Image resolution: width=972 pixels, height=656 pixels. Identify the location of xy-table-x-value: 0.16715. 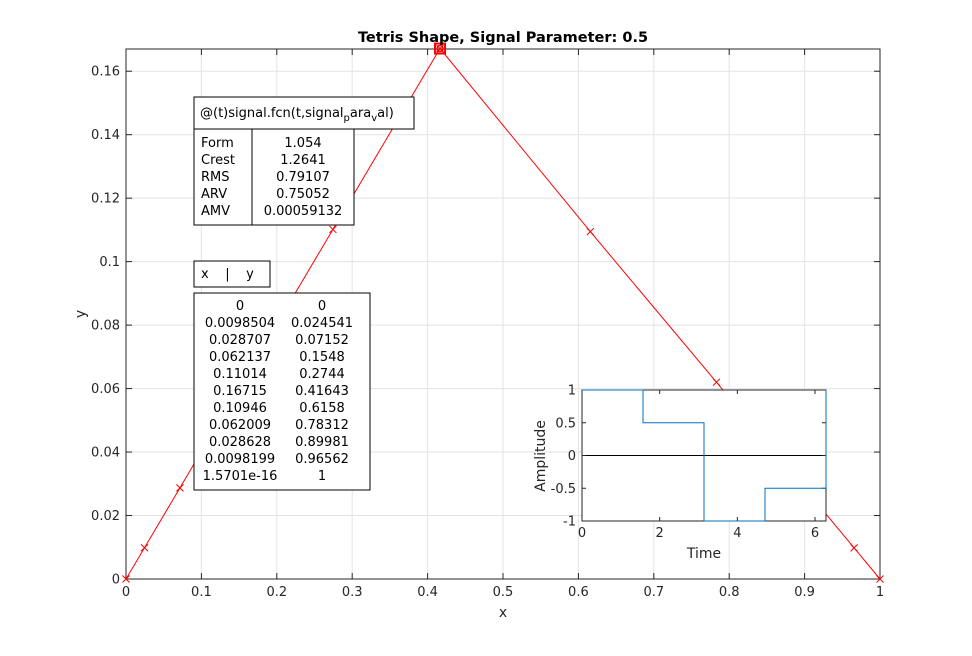
(240, 391).